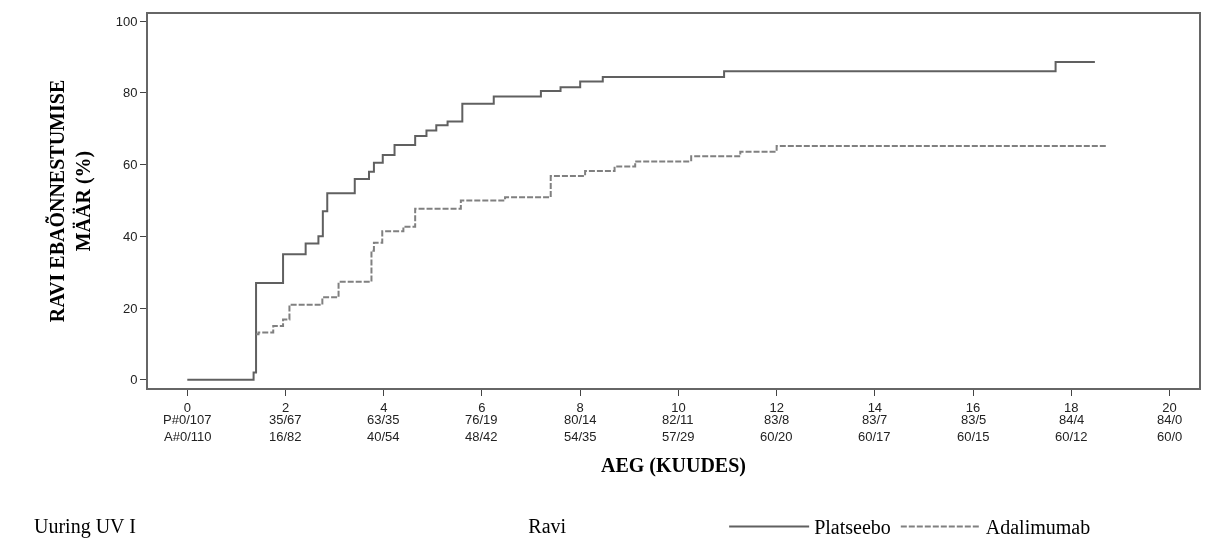  I want to click on text: 80/14, so click(580, 419).